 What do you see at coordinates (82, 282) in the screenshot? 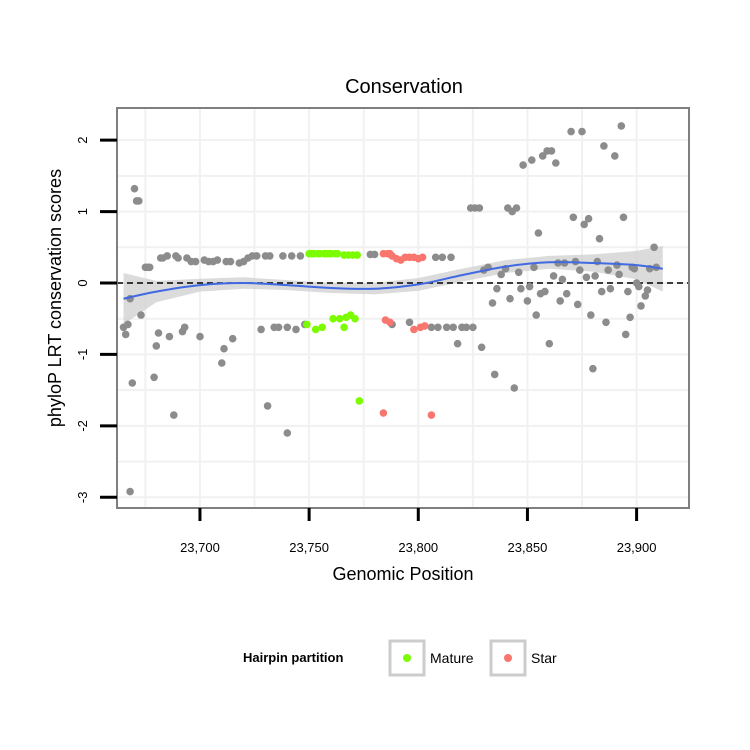
I see `y-tick-label: 0` at bounding box center [82, 282].